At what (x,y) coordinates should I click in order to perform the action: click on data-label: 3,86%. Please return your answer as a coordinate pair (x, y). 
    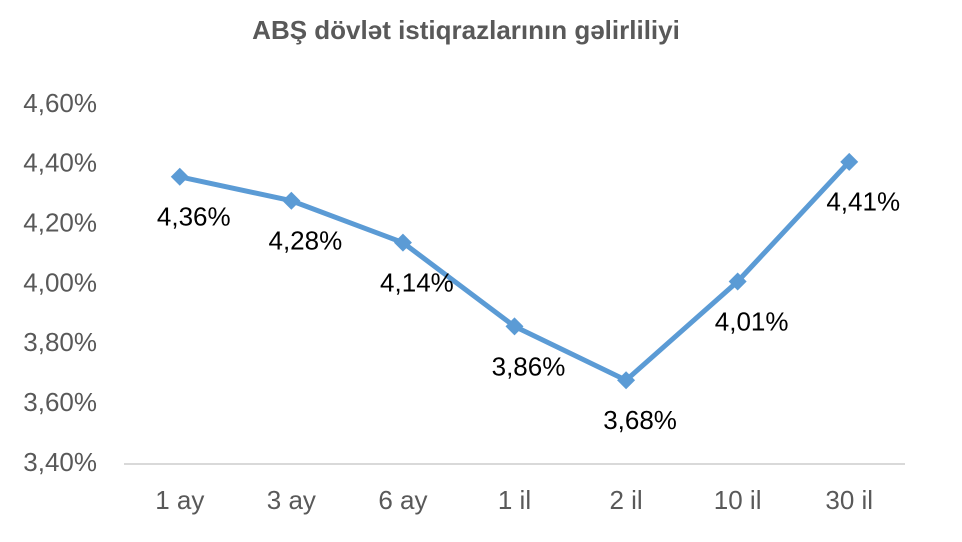
    Looking at the image, I should click on (529, 366).